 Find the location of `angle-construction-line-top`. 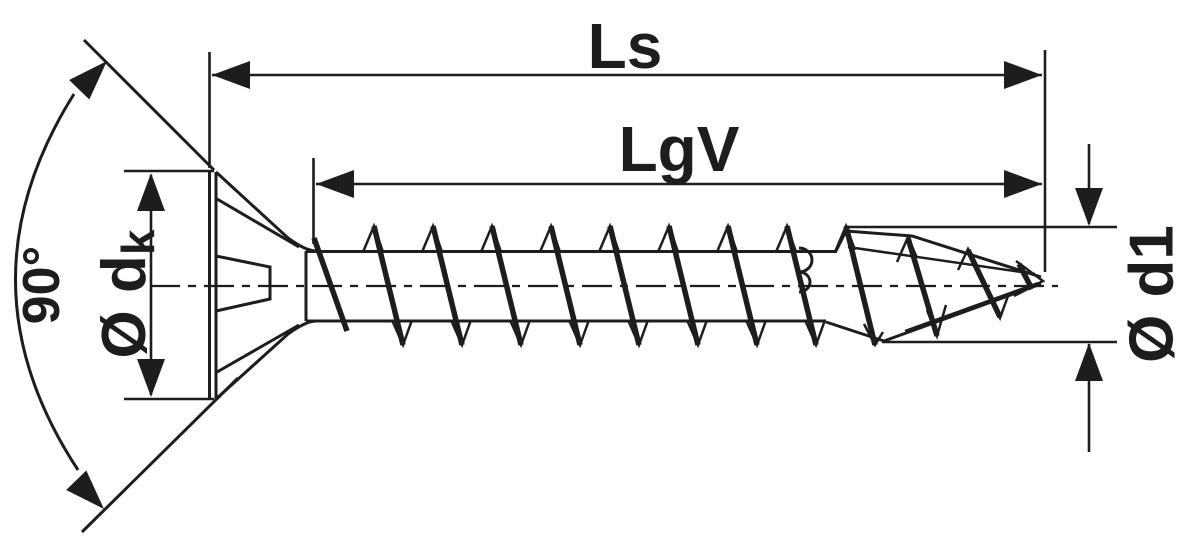

angle-construction-line-top is located at coordinates (149, 105).